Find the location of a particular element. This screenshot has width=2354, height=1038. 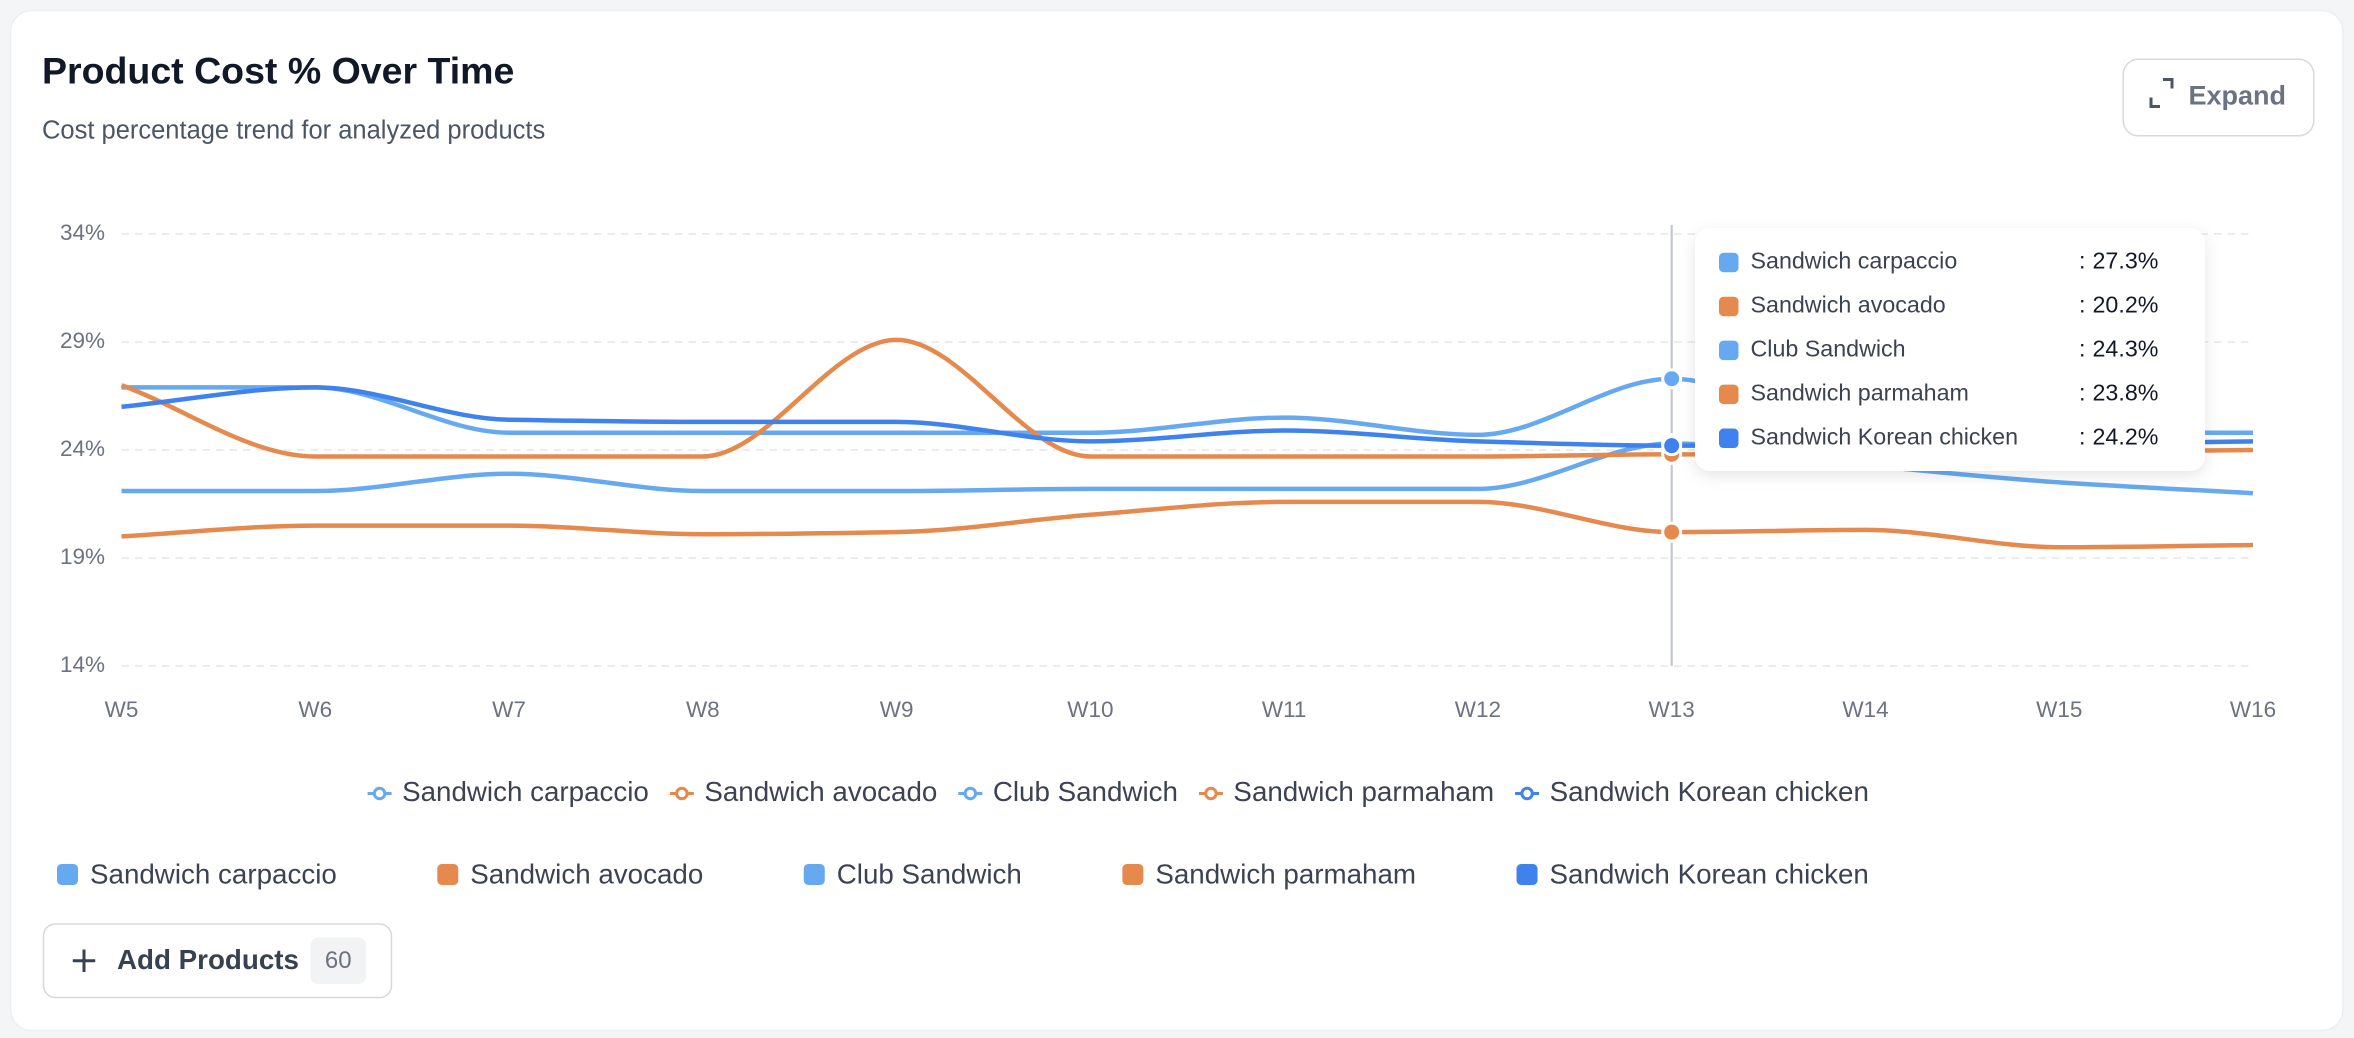

x-tick-label: W15 is located at coordinates (2059, 709).